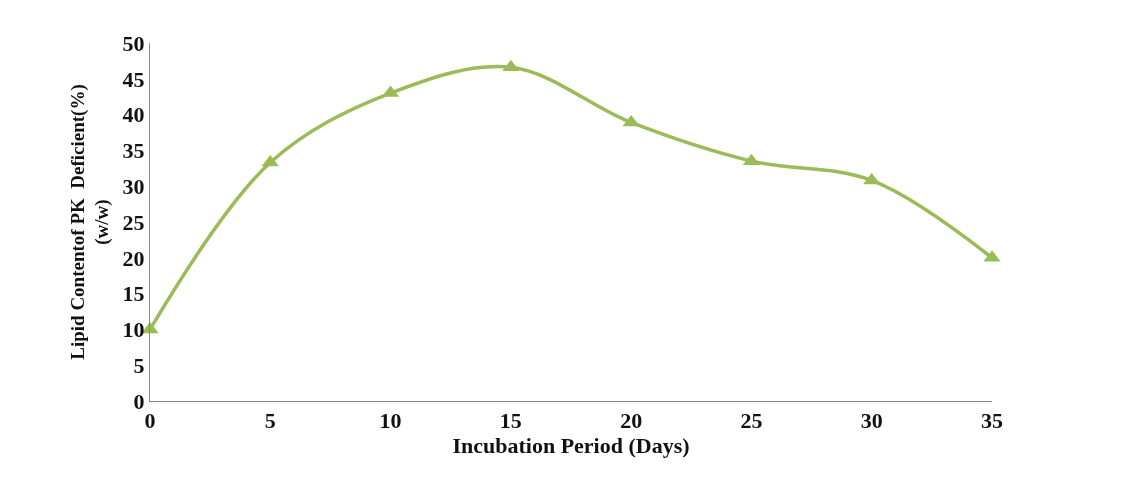 This screenshot has width=1127, height=491. Describe the element at coordinates (992, 421) in the screenshot. I see `x-tick-label: 35` at that location.